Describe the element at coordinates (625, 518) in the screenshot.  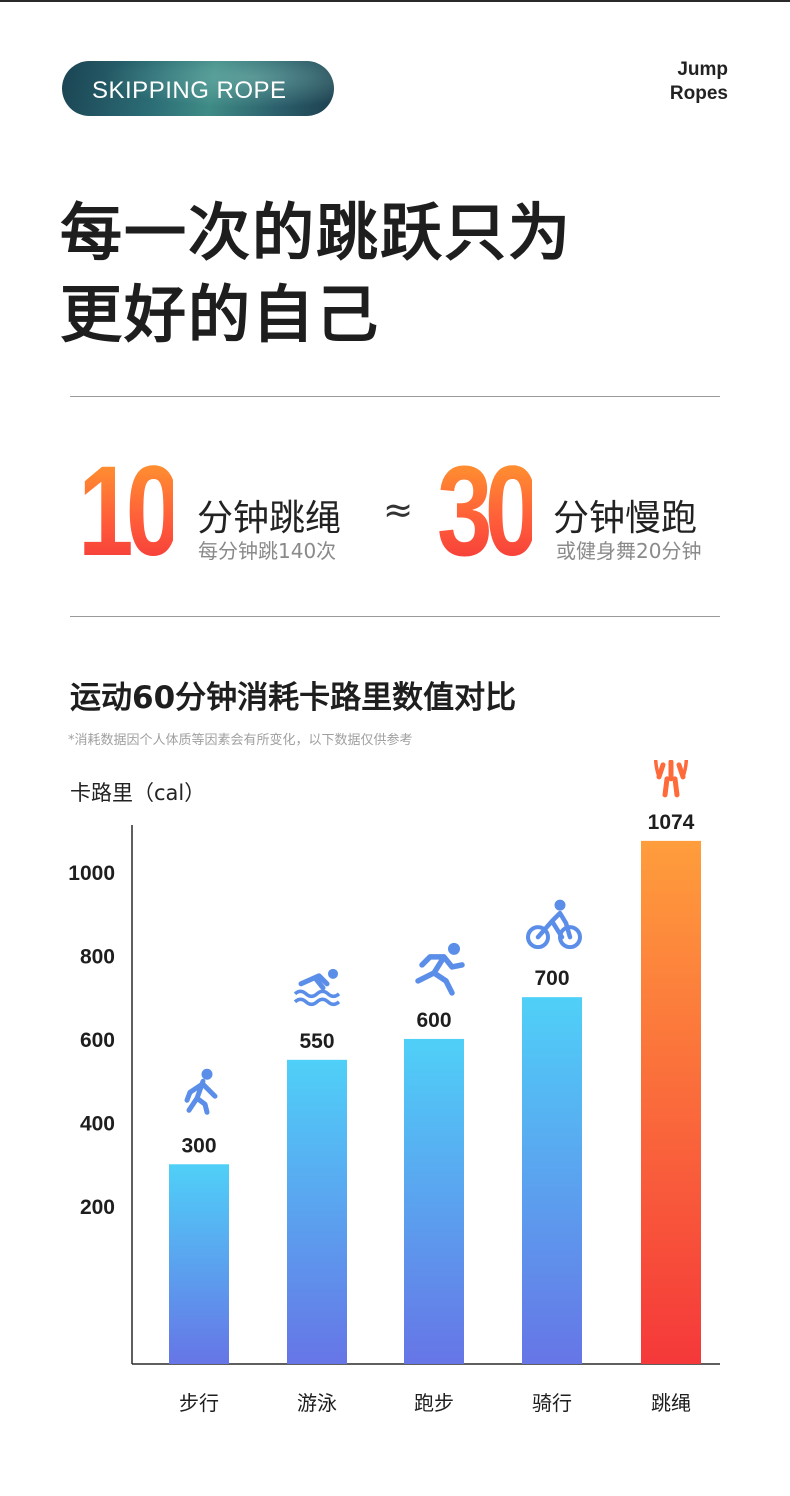
I see `right-main-text: 分钟慢跑` at that location.